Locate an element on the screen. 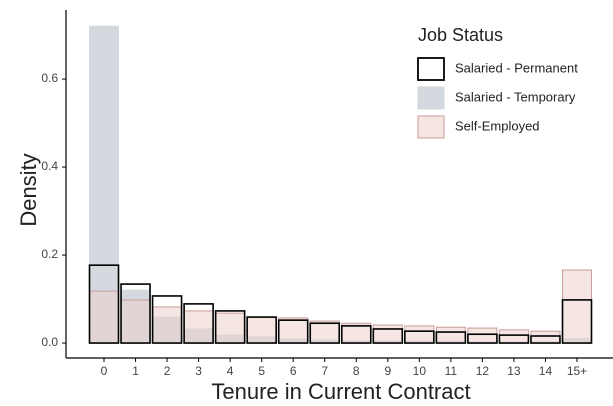 The height and width of the screenshot is (406, 613). x-tick-label: 9 is located at coordinates (387, 371).